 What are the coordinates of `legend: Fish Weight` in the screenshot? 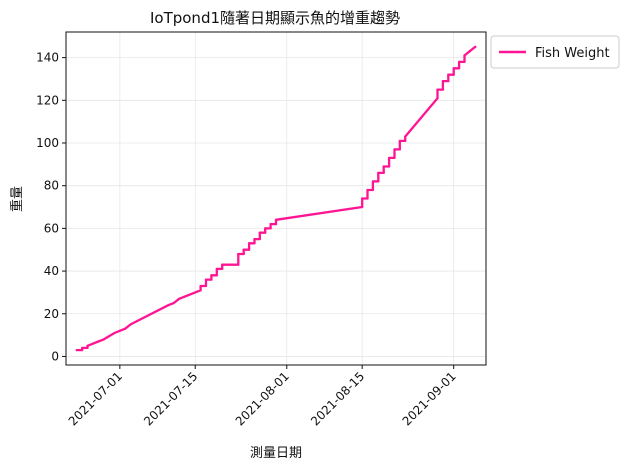 It's located at (555, 52).